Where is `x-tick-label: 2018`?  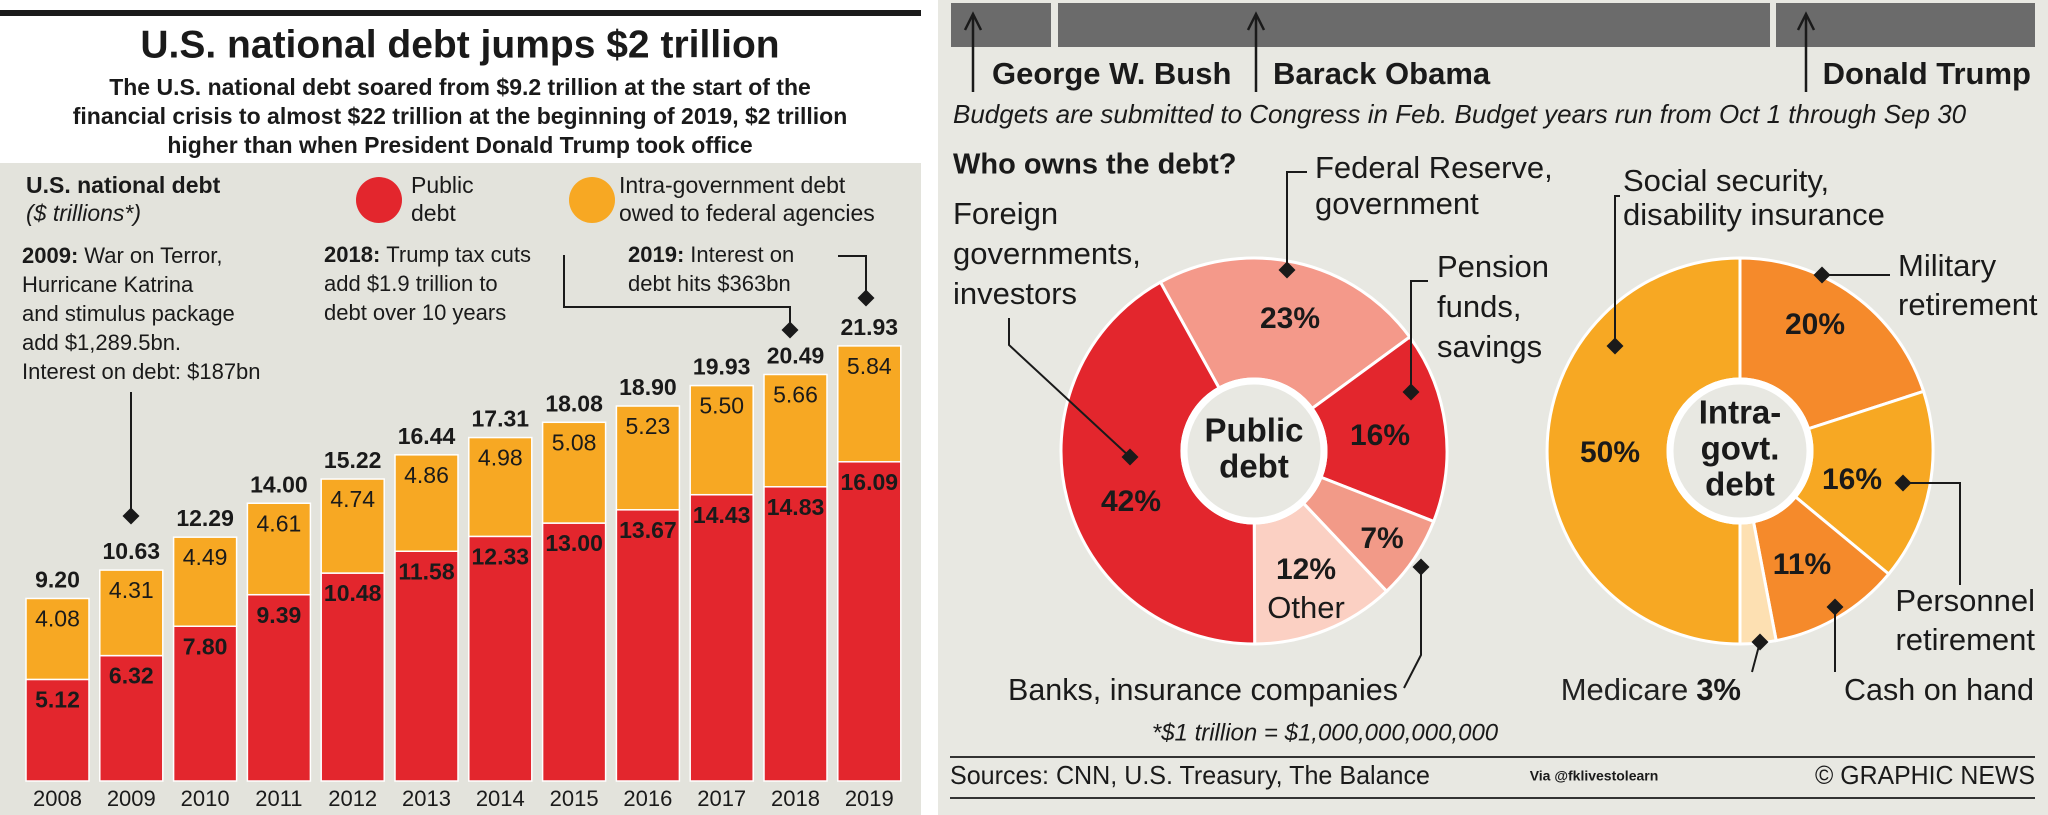
x-tick-label: 2018 is located at coordinates (795, 798).